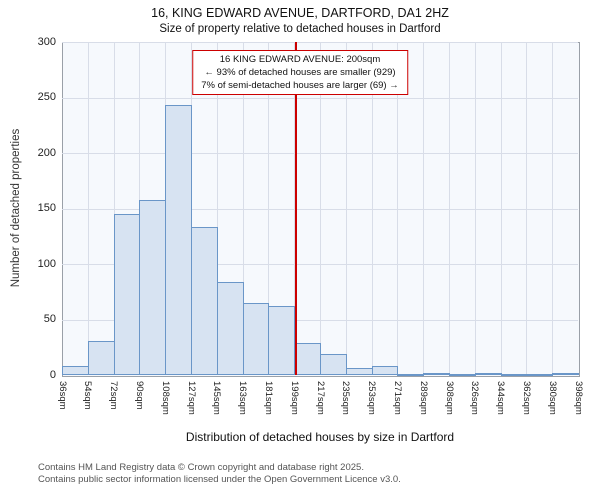 The width and height of the screenshot is (600, 500). What do you see at coordinates (552, 398) in the screenshot?
I see `x-tick-label: 380sqm` at bounding box center [552, 398].